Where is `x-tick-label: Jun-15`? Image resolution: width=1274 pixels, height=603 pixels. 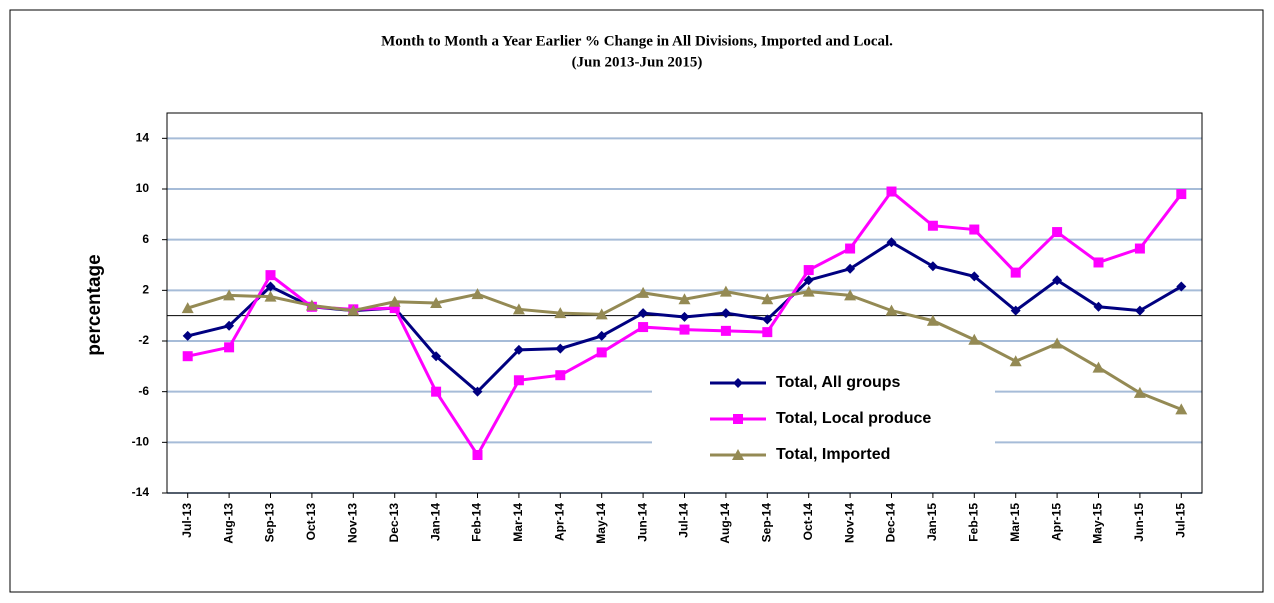
x-tick-label: Jun-15 is located at coordinates (1139, 522).